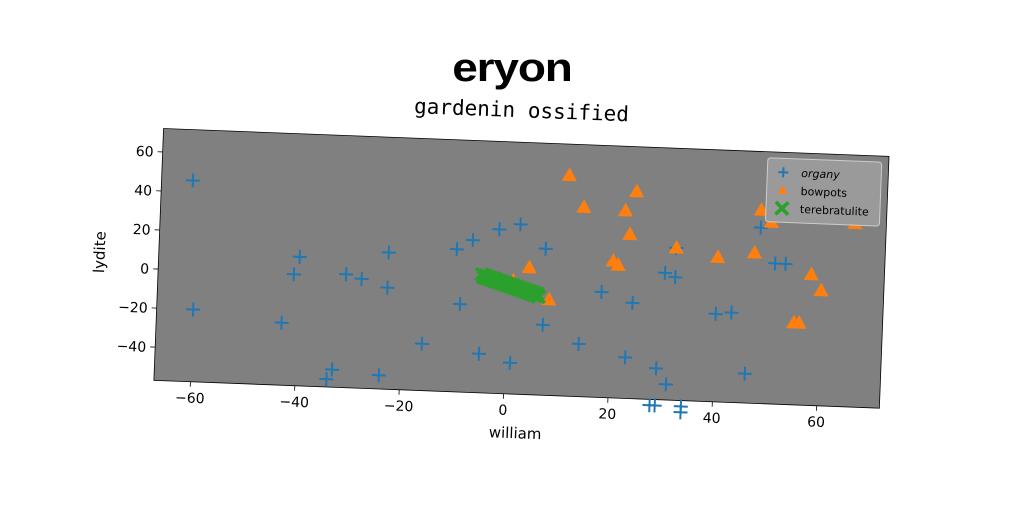 This screenshot has width=1024, height=531. What do you see at coordinates (398, 406) in the screenshot?
I see `x-tick-label: −20` at bounding box center [398, 406].